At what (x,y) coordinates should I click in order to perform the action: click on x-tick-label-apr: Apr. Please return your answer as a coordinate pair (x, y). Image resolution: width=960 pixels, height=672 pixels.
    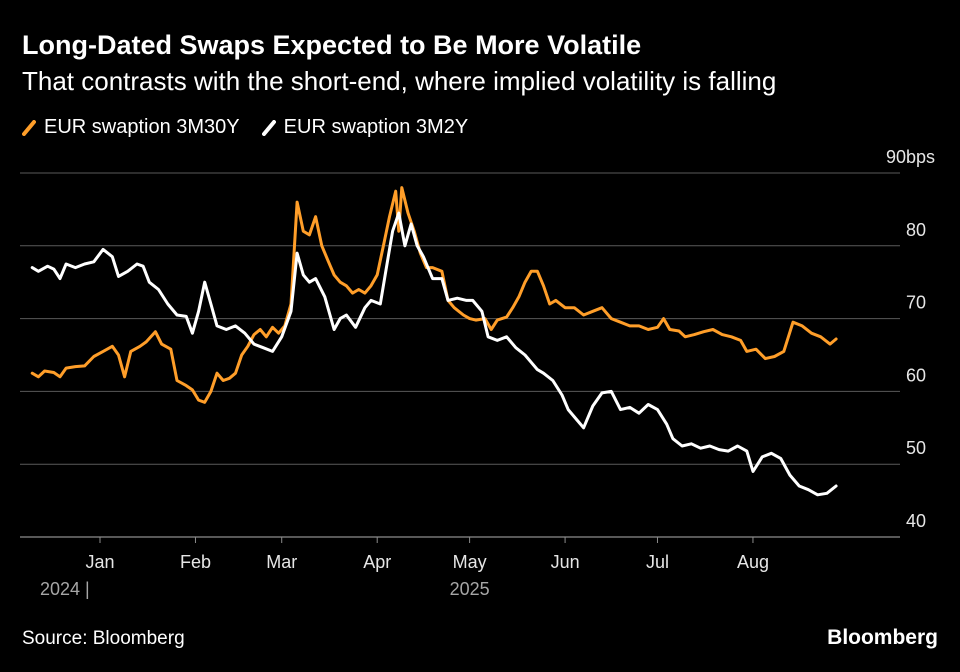
    Looking at the image, I should click on (377, 562).